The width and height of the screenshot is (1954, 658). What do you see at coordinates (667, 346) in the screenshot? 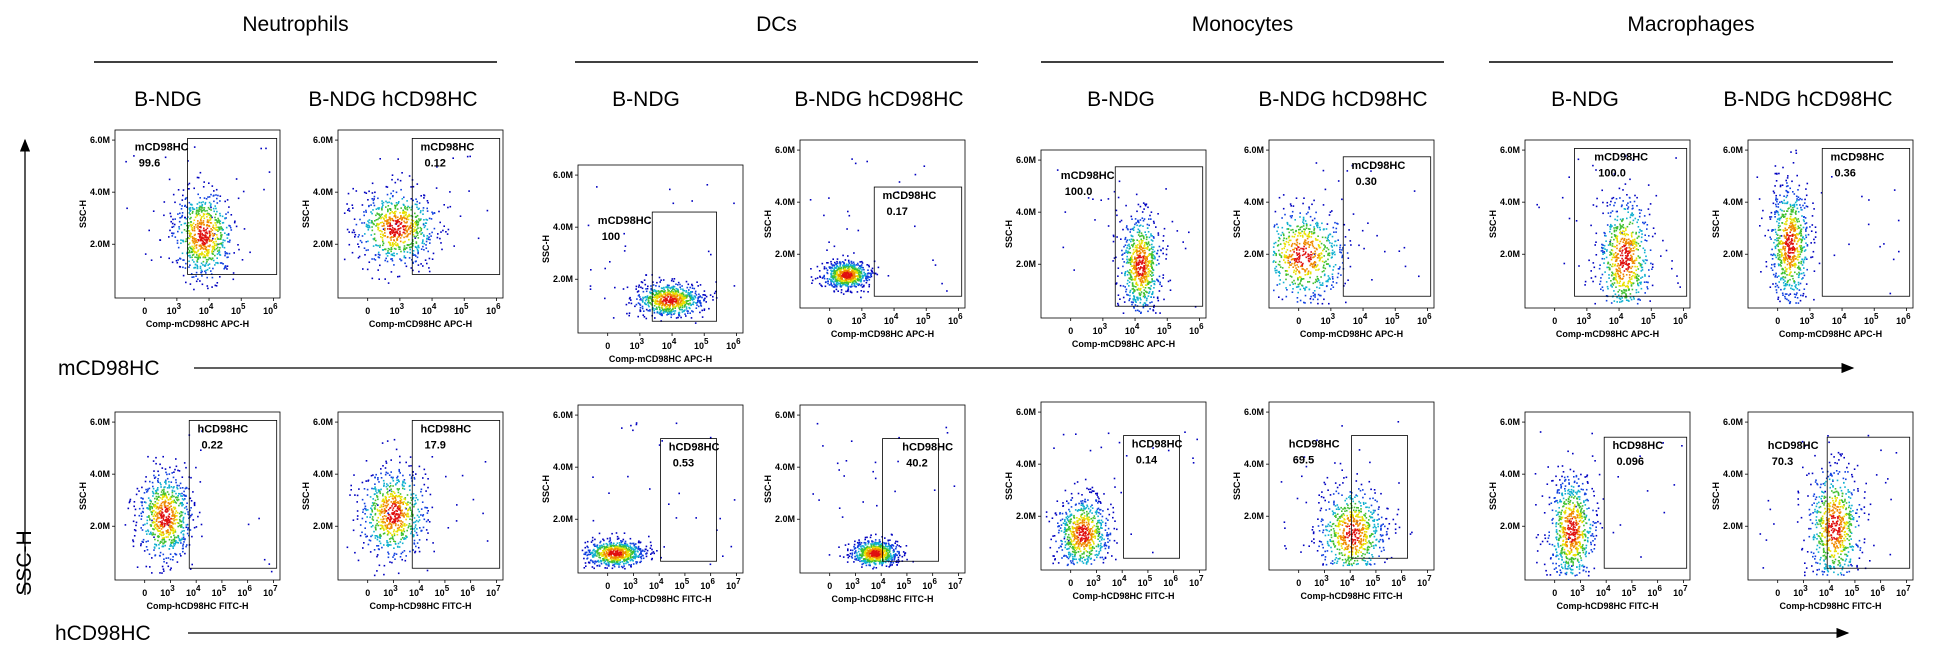
I see `tick-base: 10` at bounding box center [667, 346].